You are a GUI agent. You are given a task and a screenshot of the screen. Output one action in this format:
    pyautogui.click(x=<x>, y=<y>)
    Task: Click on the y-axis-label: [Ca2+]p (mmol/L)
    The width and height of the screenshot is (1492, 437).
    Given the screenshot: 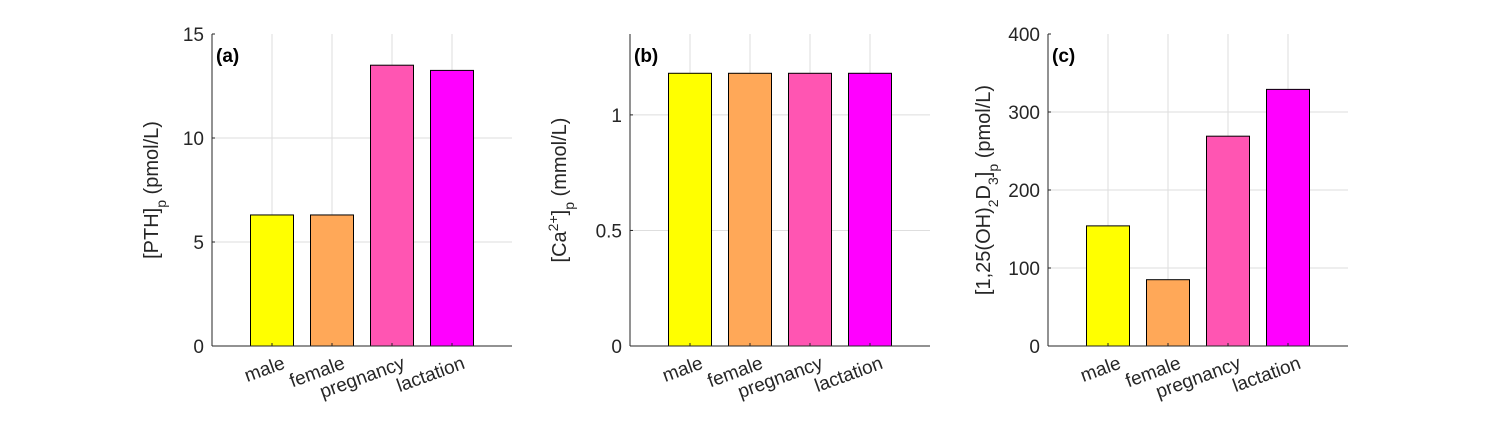 What is the action you would take?
    pyautogui.click(x=561, y=190)
    